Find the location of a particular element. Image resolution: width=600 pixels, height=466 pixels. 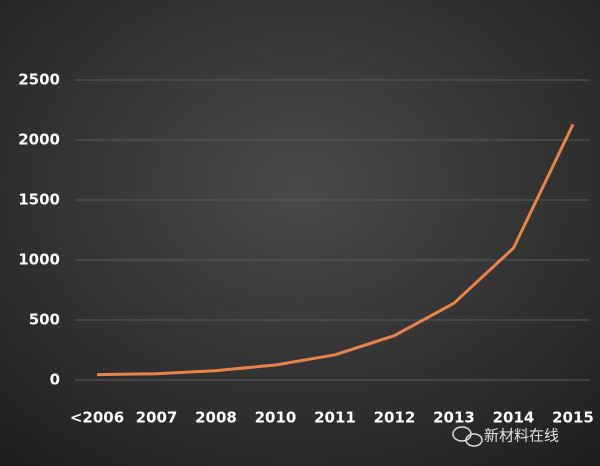

watermark: 新材料在线 is located at coordinates (521, 436).